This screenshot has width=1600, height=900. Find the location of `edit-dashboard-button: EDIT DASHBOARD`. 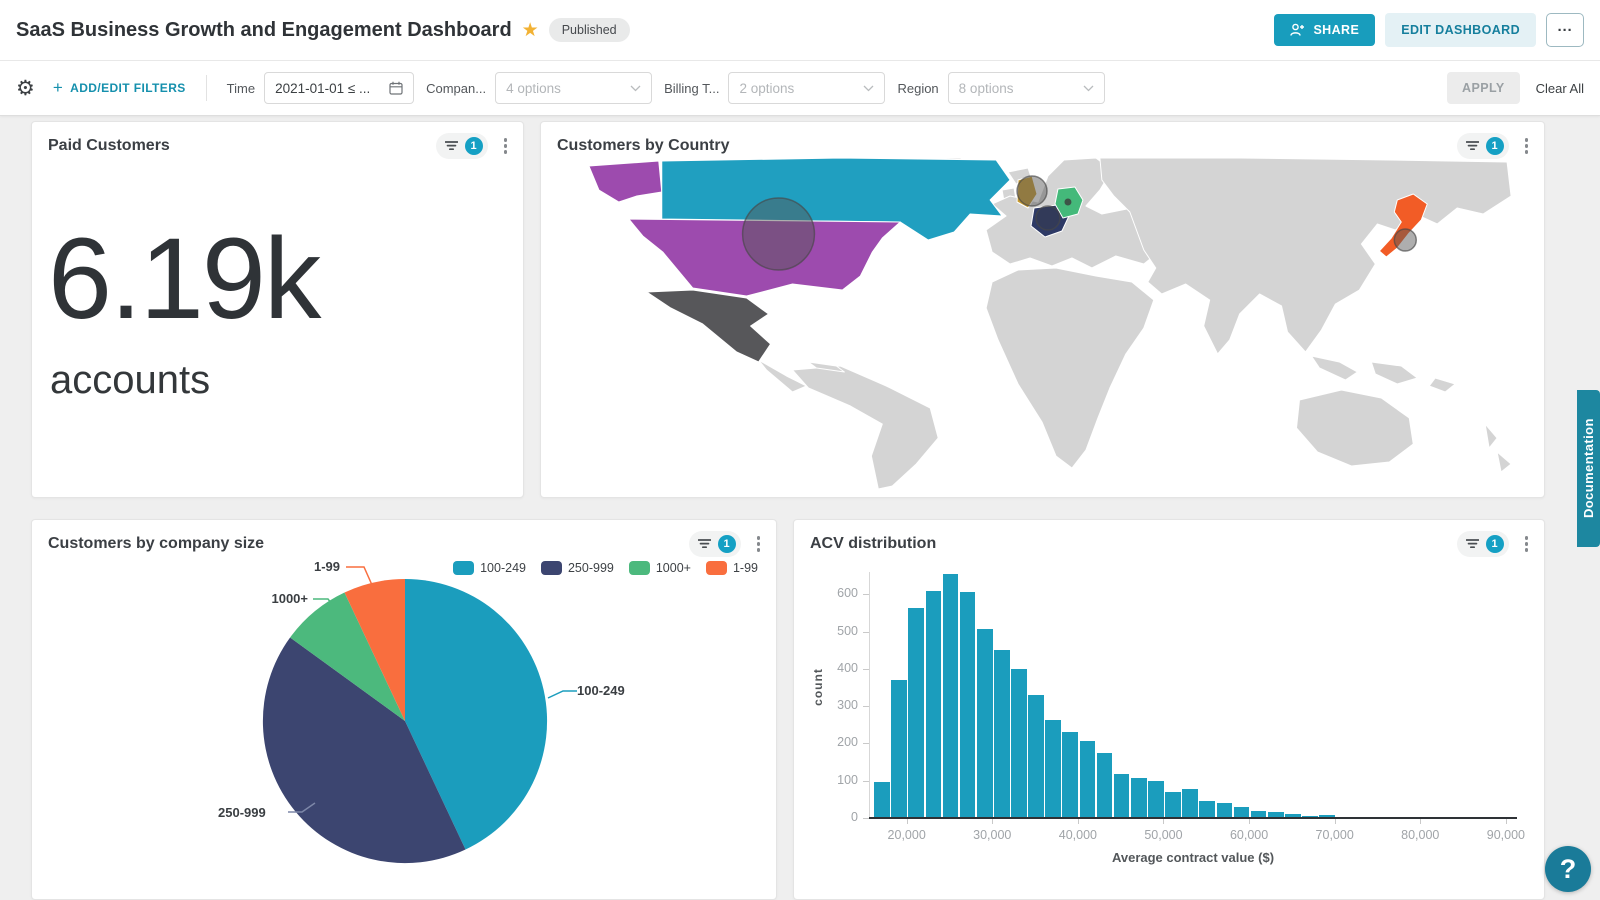

edit-dashboard-button: EDIT DASHBOARD is located at coordinates (1460, 30).